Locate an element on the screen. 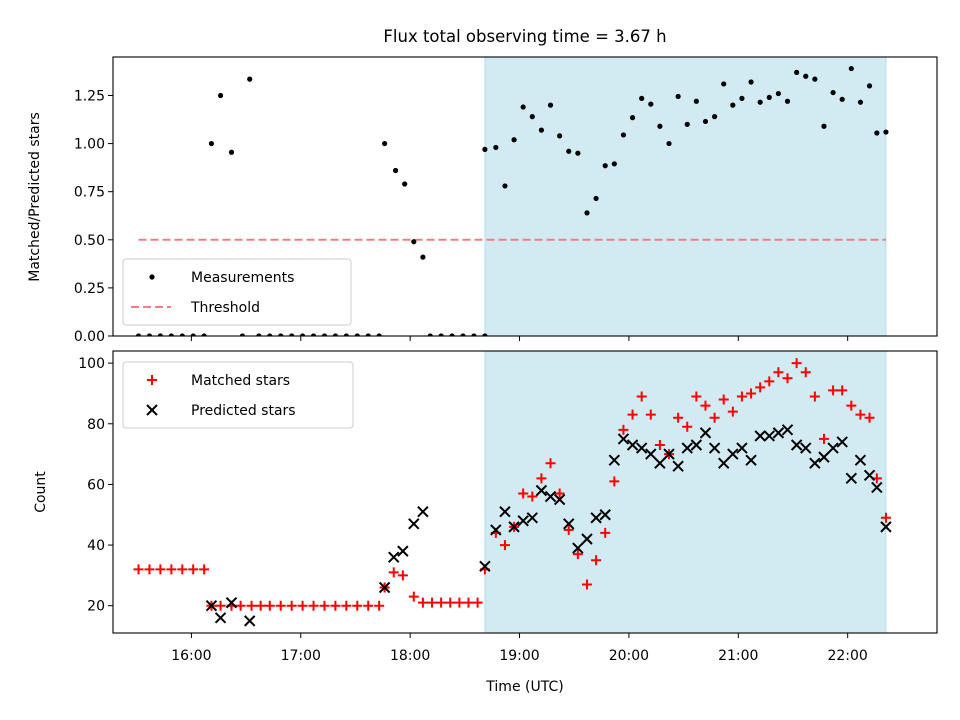  legend: Measurements Threshold is located at coordinates (237, 292).